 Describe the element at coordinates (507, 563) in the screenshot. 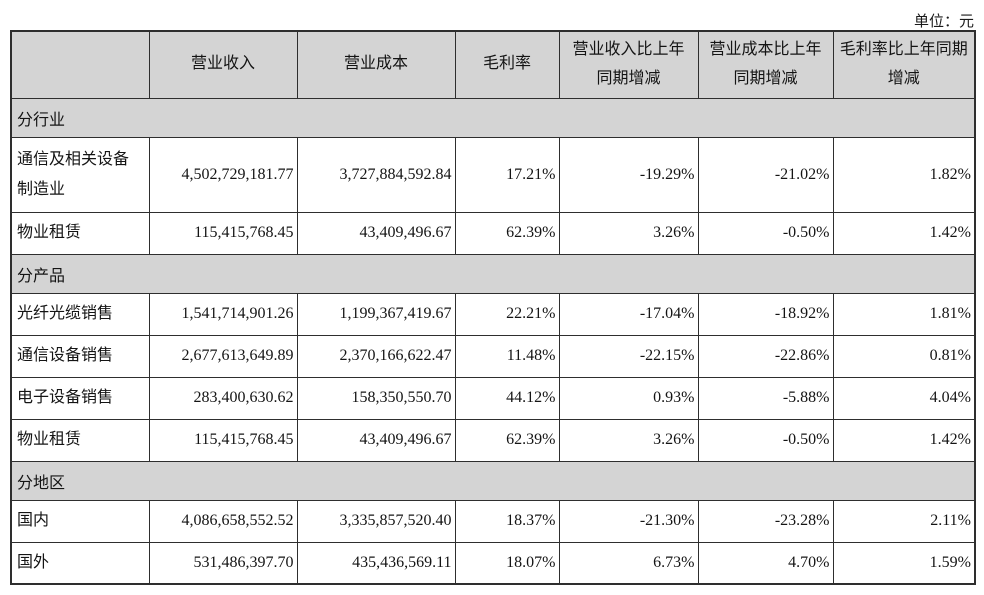

I see `cell-margin: 18.07%` at that location.